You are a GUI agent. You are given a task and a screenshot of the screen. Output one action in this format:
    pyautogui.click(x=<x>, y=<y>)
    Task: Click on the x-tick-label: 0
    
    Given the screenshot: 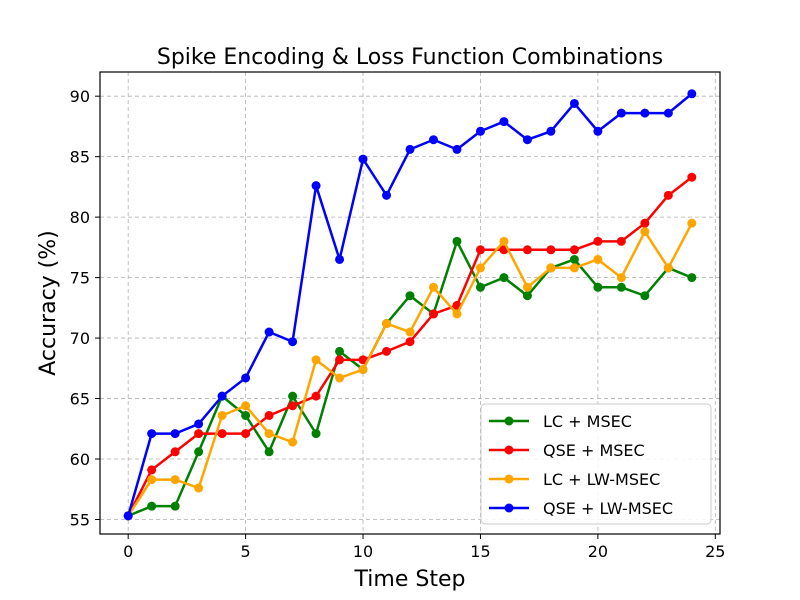 What is the action you would take?
    pyautogui.click(x=128, y=551)
    